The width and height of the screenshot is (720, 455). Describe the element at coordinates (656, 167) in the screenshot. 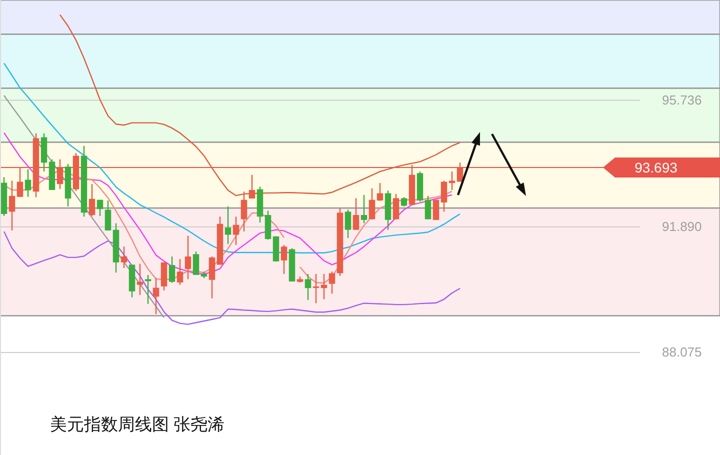

I see `ref-line-label: 93.693` at that location.